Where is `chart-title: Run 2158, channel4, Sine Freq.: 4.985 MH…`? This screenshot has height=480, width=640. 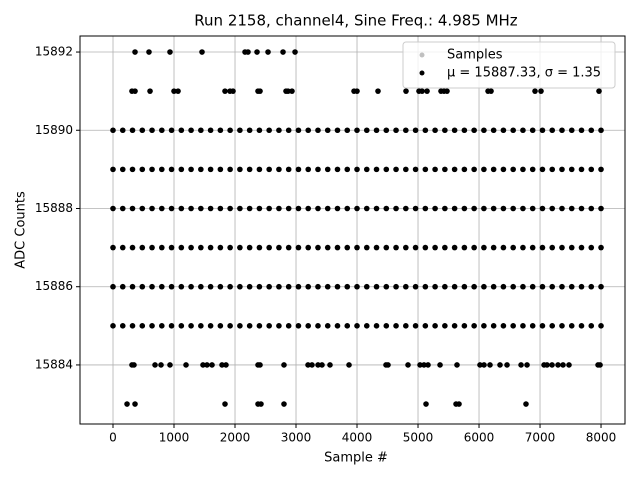
chart-title: Run 2158, channel4, Sine Freq.: 4.985 MH… is located at coordinates (356, 21).